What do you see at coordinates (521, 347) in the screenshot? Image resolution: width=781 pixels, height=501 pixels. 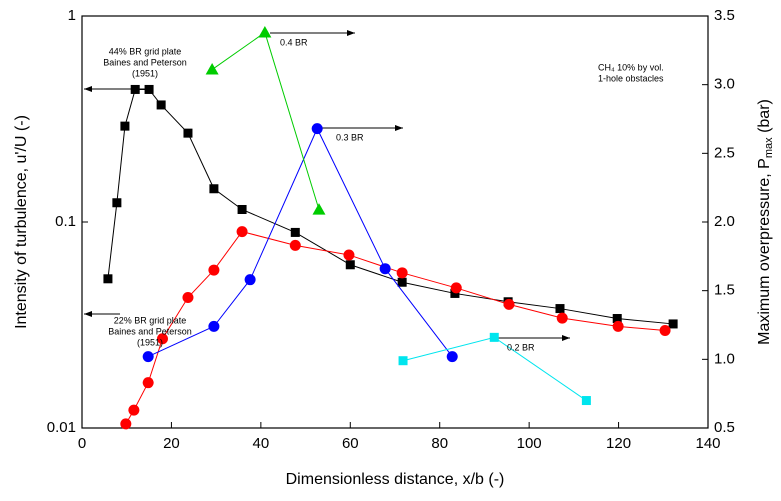 I see `annotation: 0.2 BR` at bounding box center [521, 347].